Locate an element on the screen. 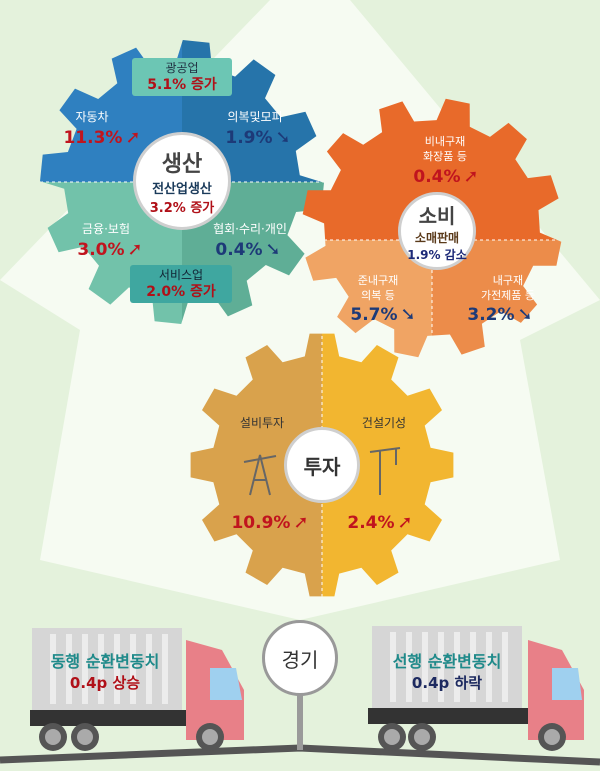  truck-left-illustration is located at coordinates (137, 689).